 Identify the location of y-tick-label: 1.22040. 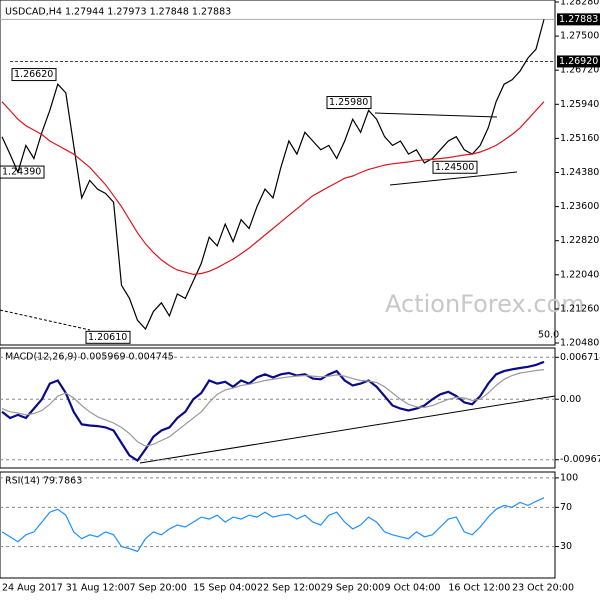
(579, 274).